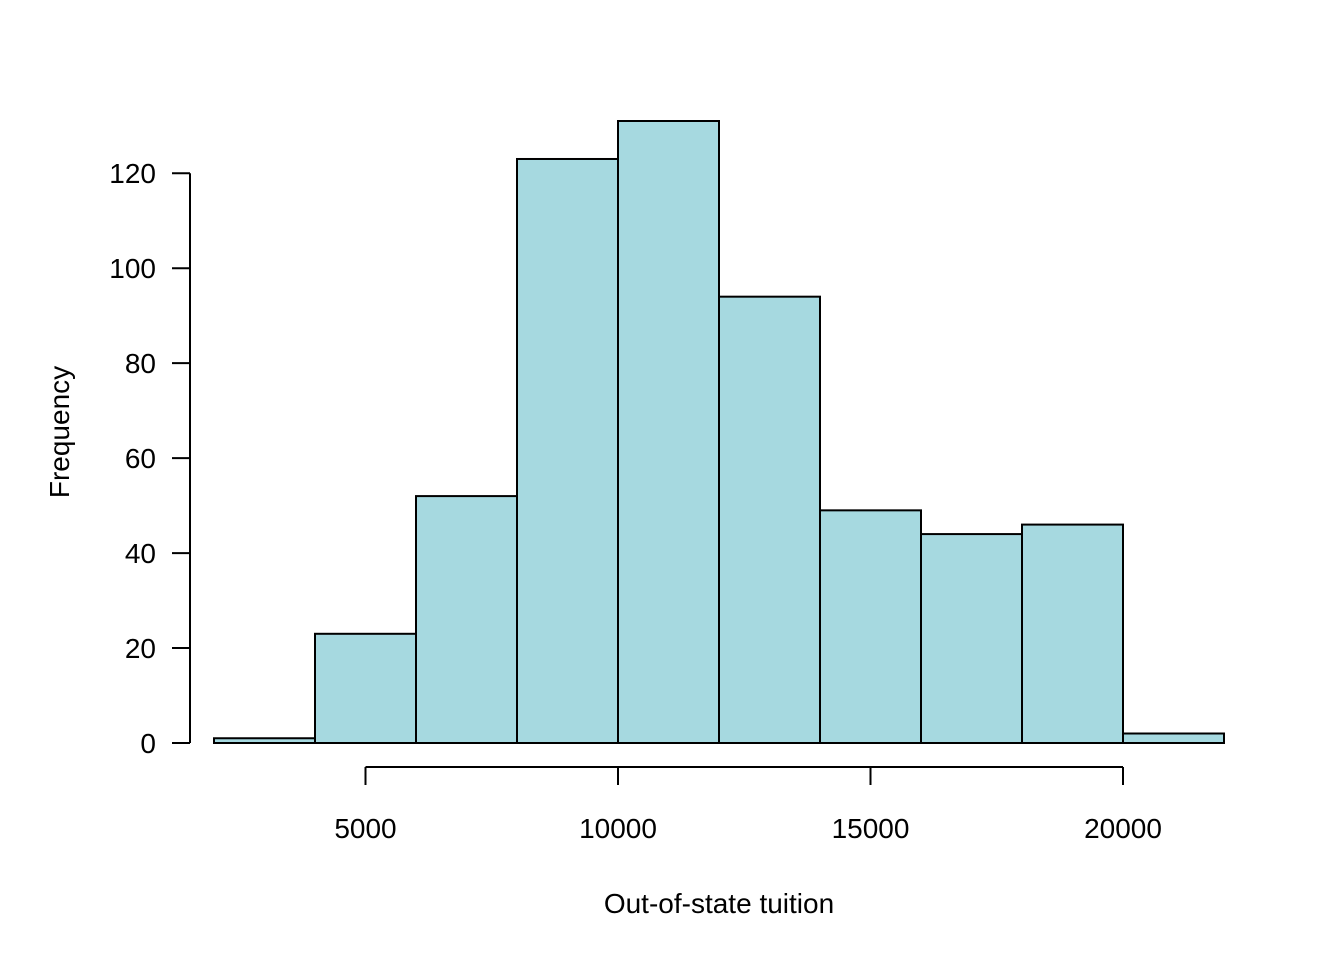  What do you see at coordinates (140, 363) in the screenshot?
I see `y-tick-label: 80` at bounding box center [140, 363].